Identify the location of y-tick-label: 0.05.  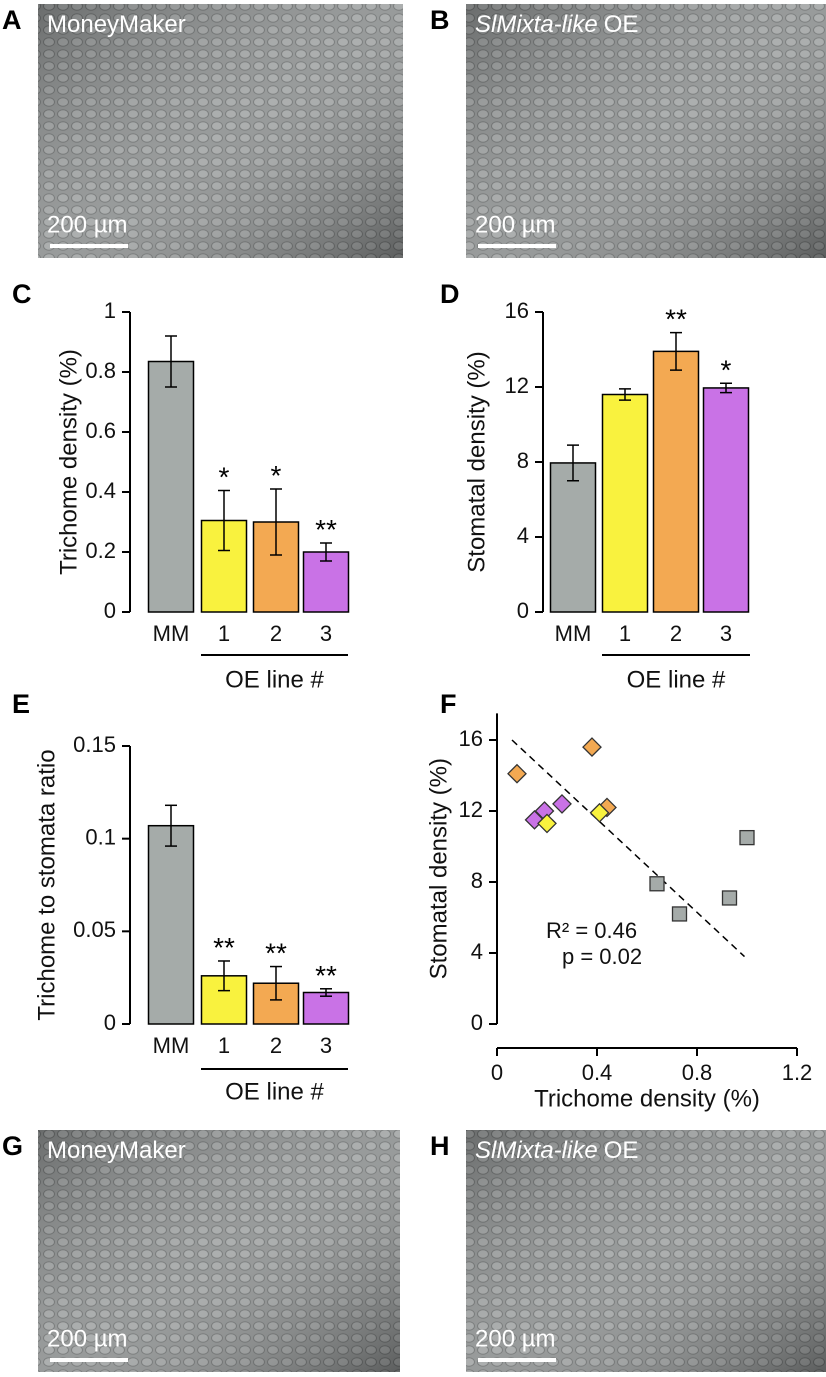
(94, 929).